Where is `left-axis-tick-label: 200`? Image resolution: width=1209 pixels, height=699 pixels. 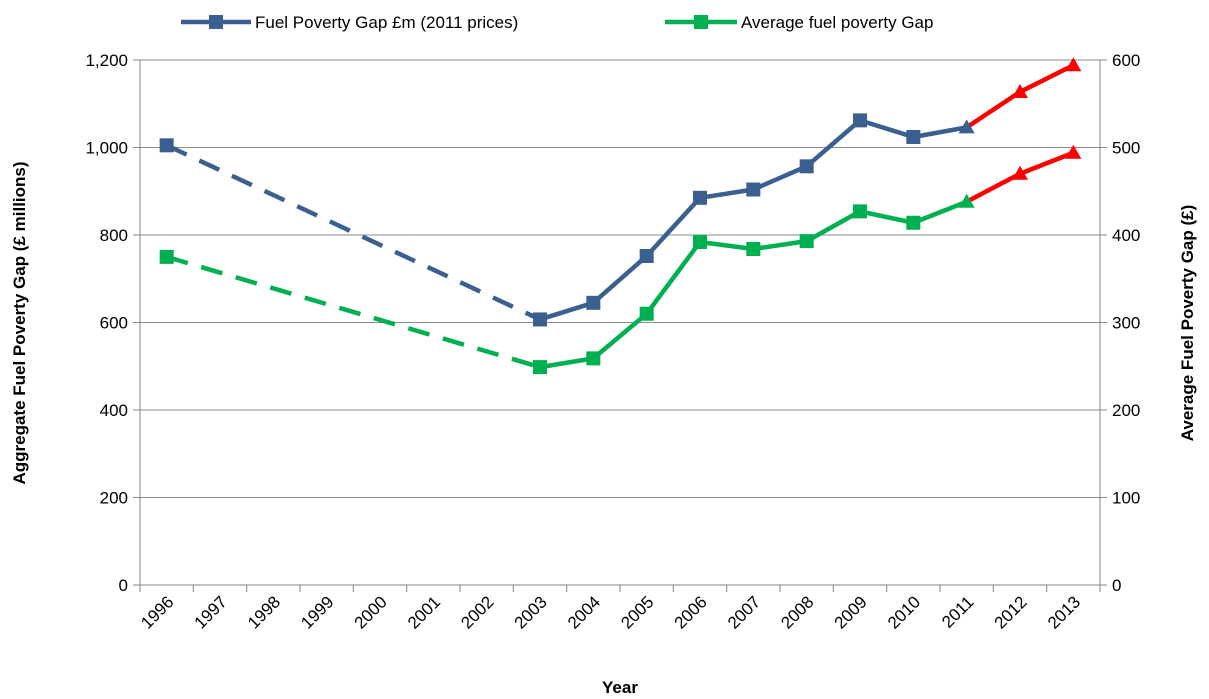
left-axis-tick-label: 200 is located at coordinates (114, 498).